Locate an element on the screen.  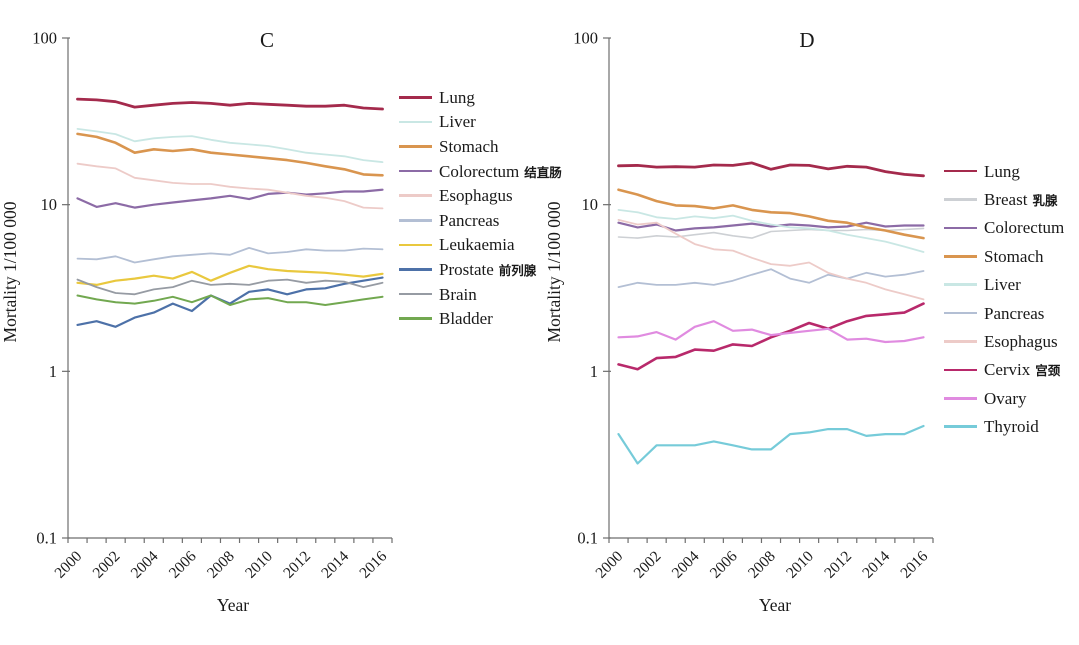
legend-item-colorectum: Colorectum 结直肠 is located at coordinates (480, 171).